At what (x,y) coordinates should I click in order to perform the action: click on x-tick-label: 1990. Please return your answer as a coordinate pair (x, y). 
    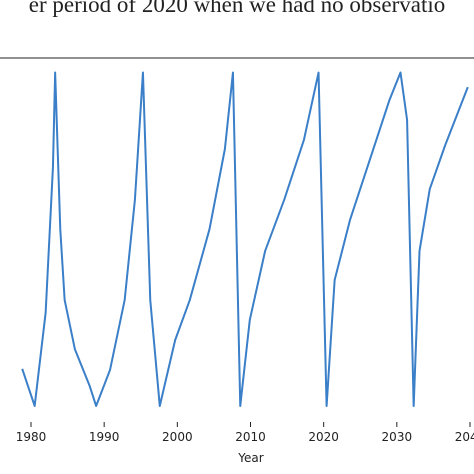
    Looking at the image, I should click on (104, 437).